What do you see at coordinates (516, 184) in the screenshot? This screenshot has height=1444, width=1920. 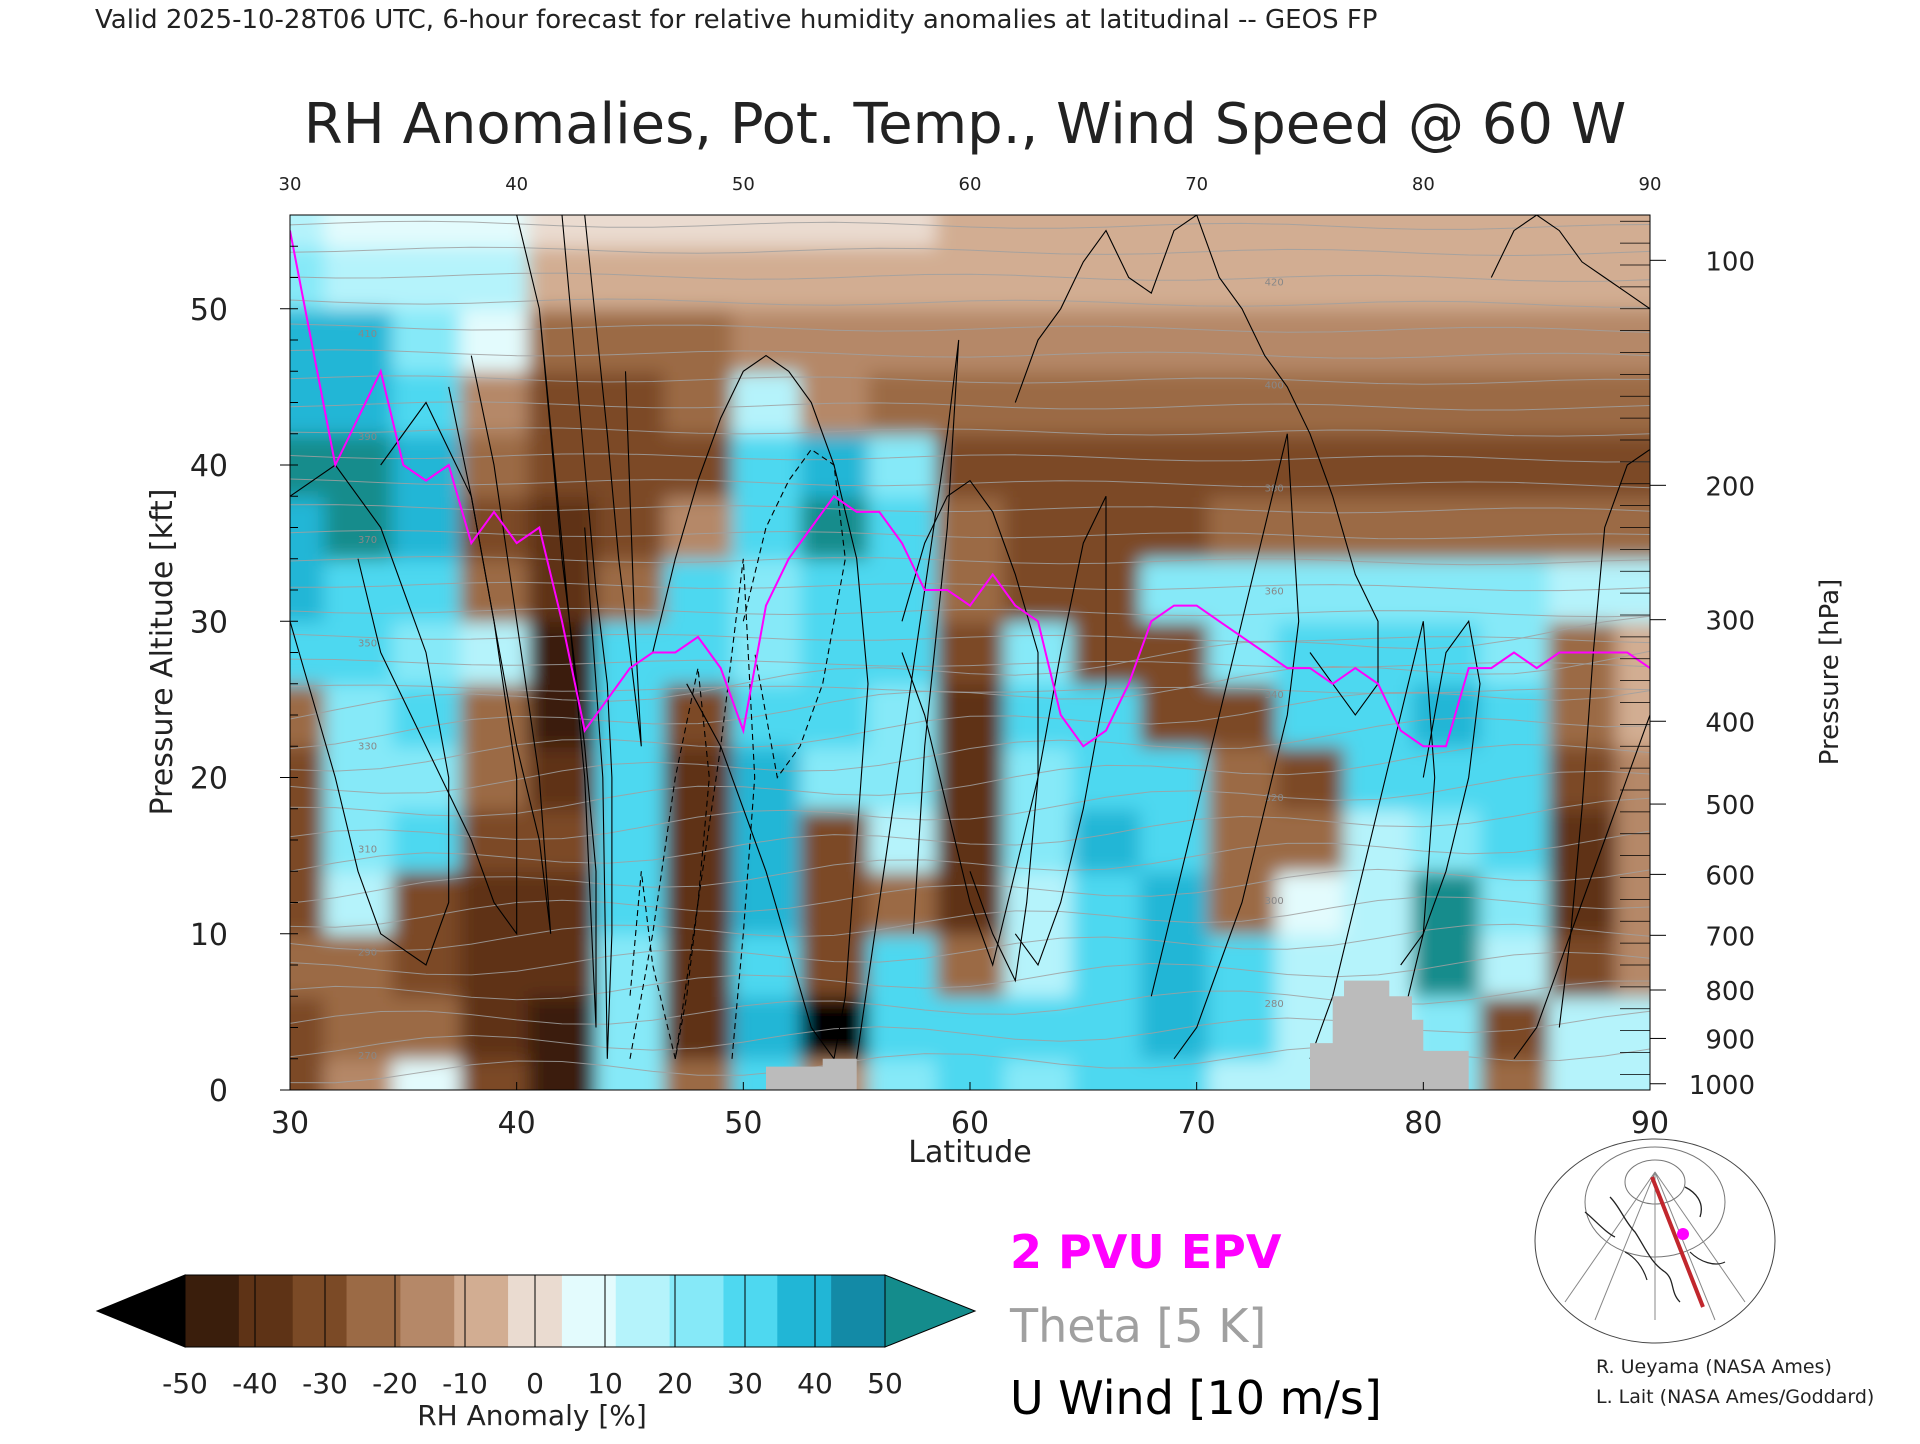 I see `x-top-tick-label: 40` at bounding box center [516, 184].